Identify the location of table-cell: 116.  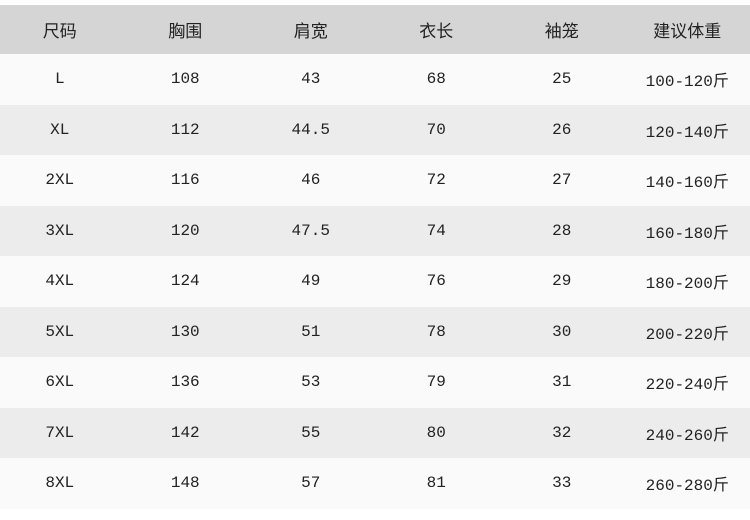
(185, 180).